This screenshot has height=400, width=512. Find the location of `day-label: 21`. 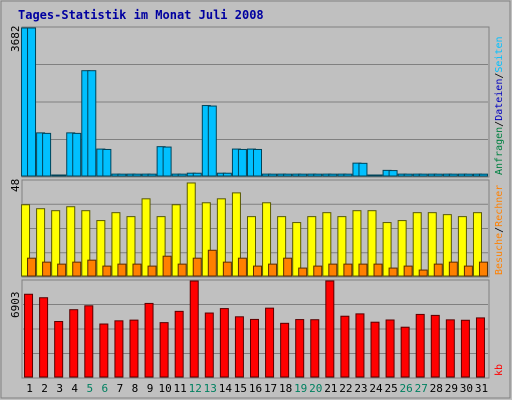

day-label: 21 is located at coordinates (330, 388).